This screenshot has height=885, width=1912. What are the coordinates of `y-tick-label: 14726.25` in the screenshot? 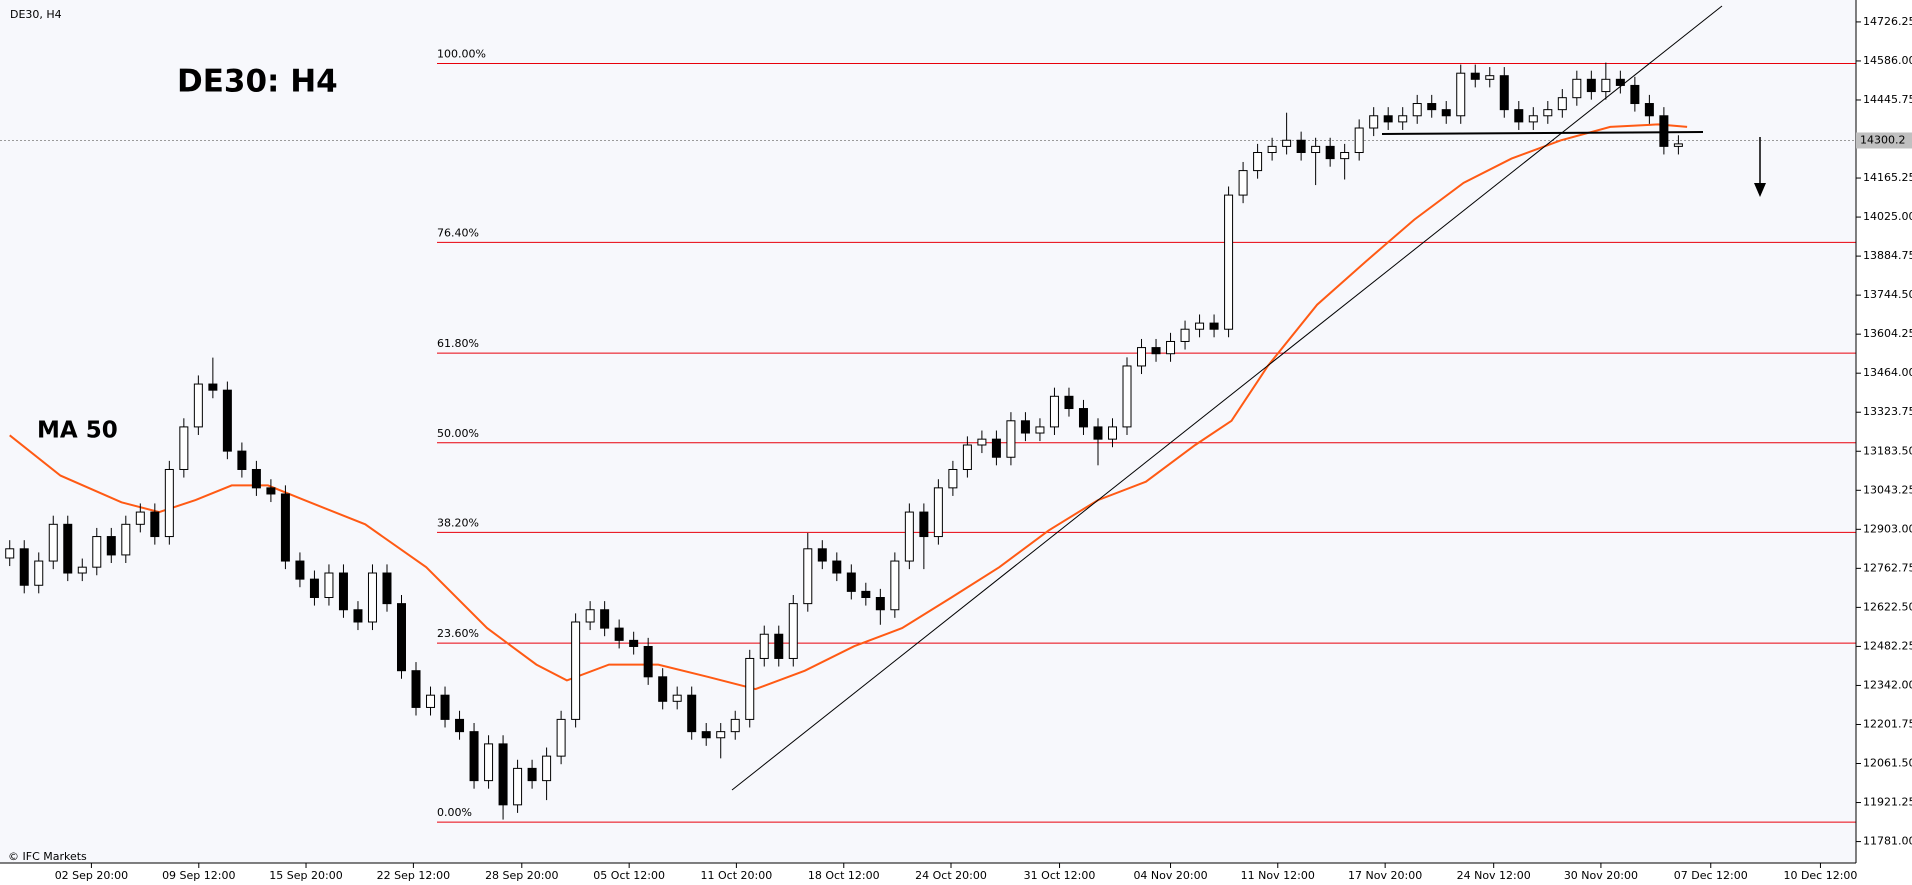 It's located at (1887, 21).